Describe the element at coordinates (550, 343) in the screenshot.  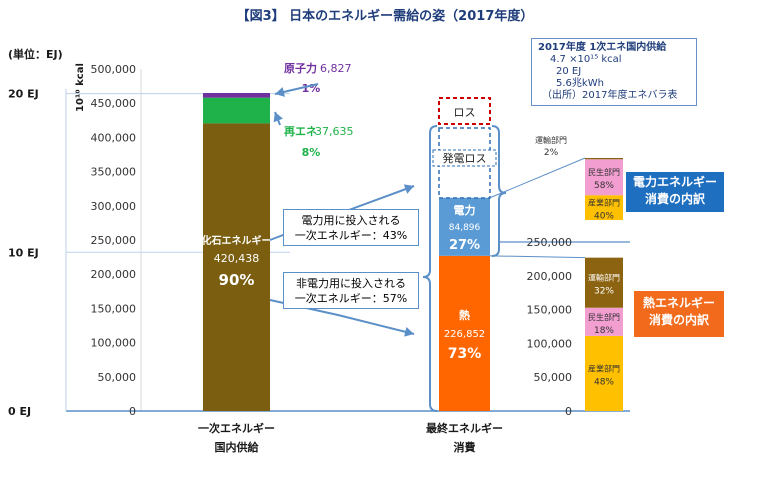
I see `secondary-y-tick-label: 100,000` at that location.